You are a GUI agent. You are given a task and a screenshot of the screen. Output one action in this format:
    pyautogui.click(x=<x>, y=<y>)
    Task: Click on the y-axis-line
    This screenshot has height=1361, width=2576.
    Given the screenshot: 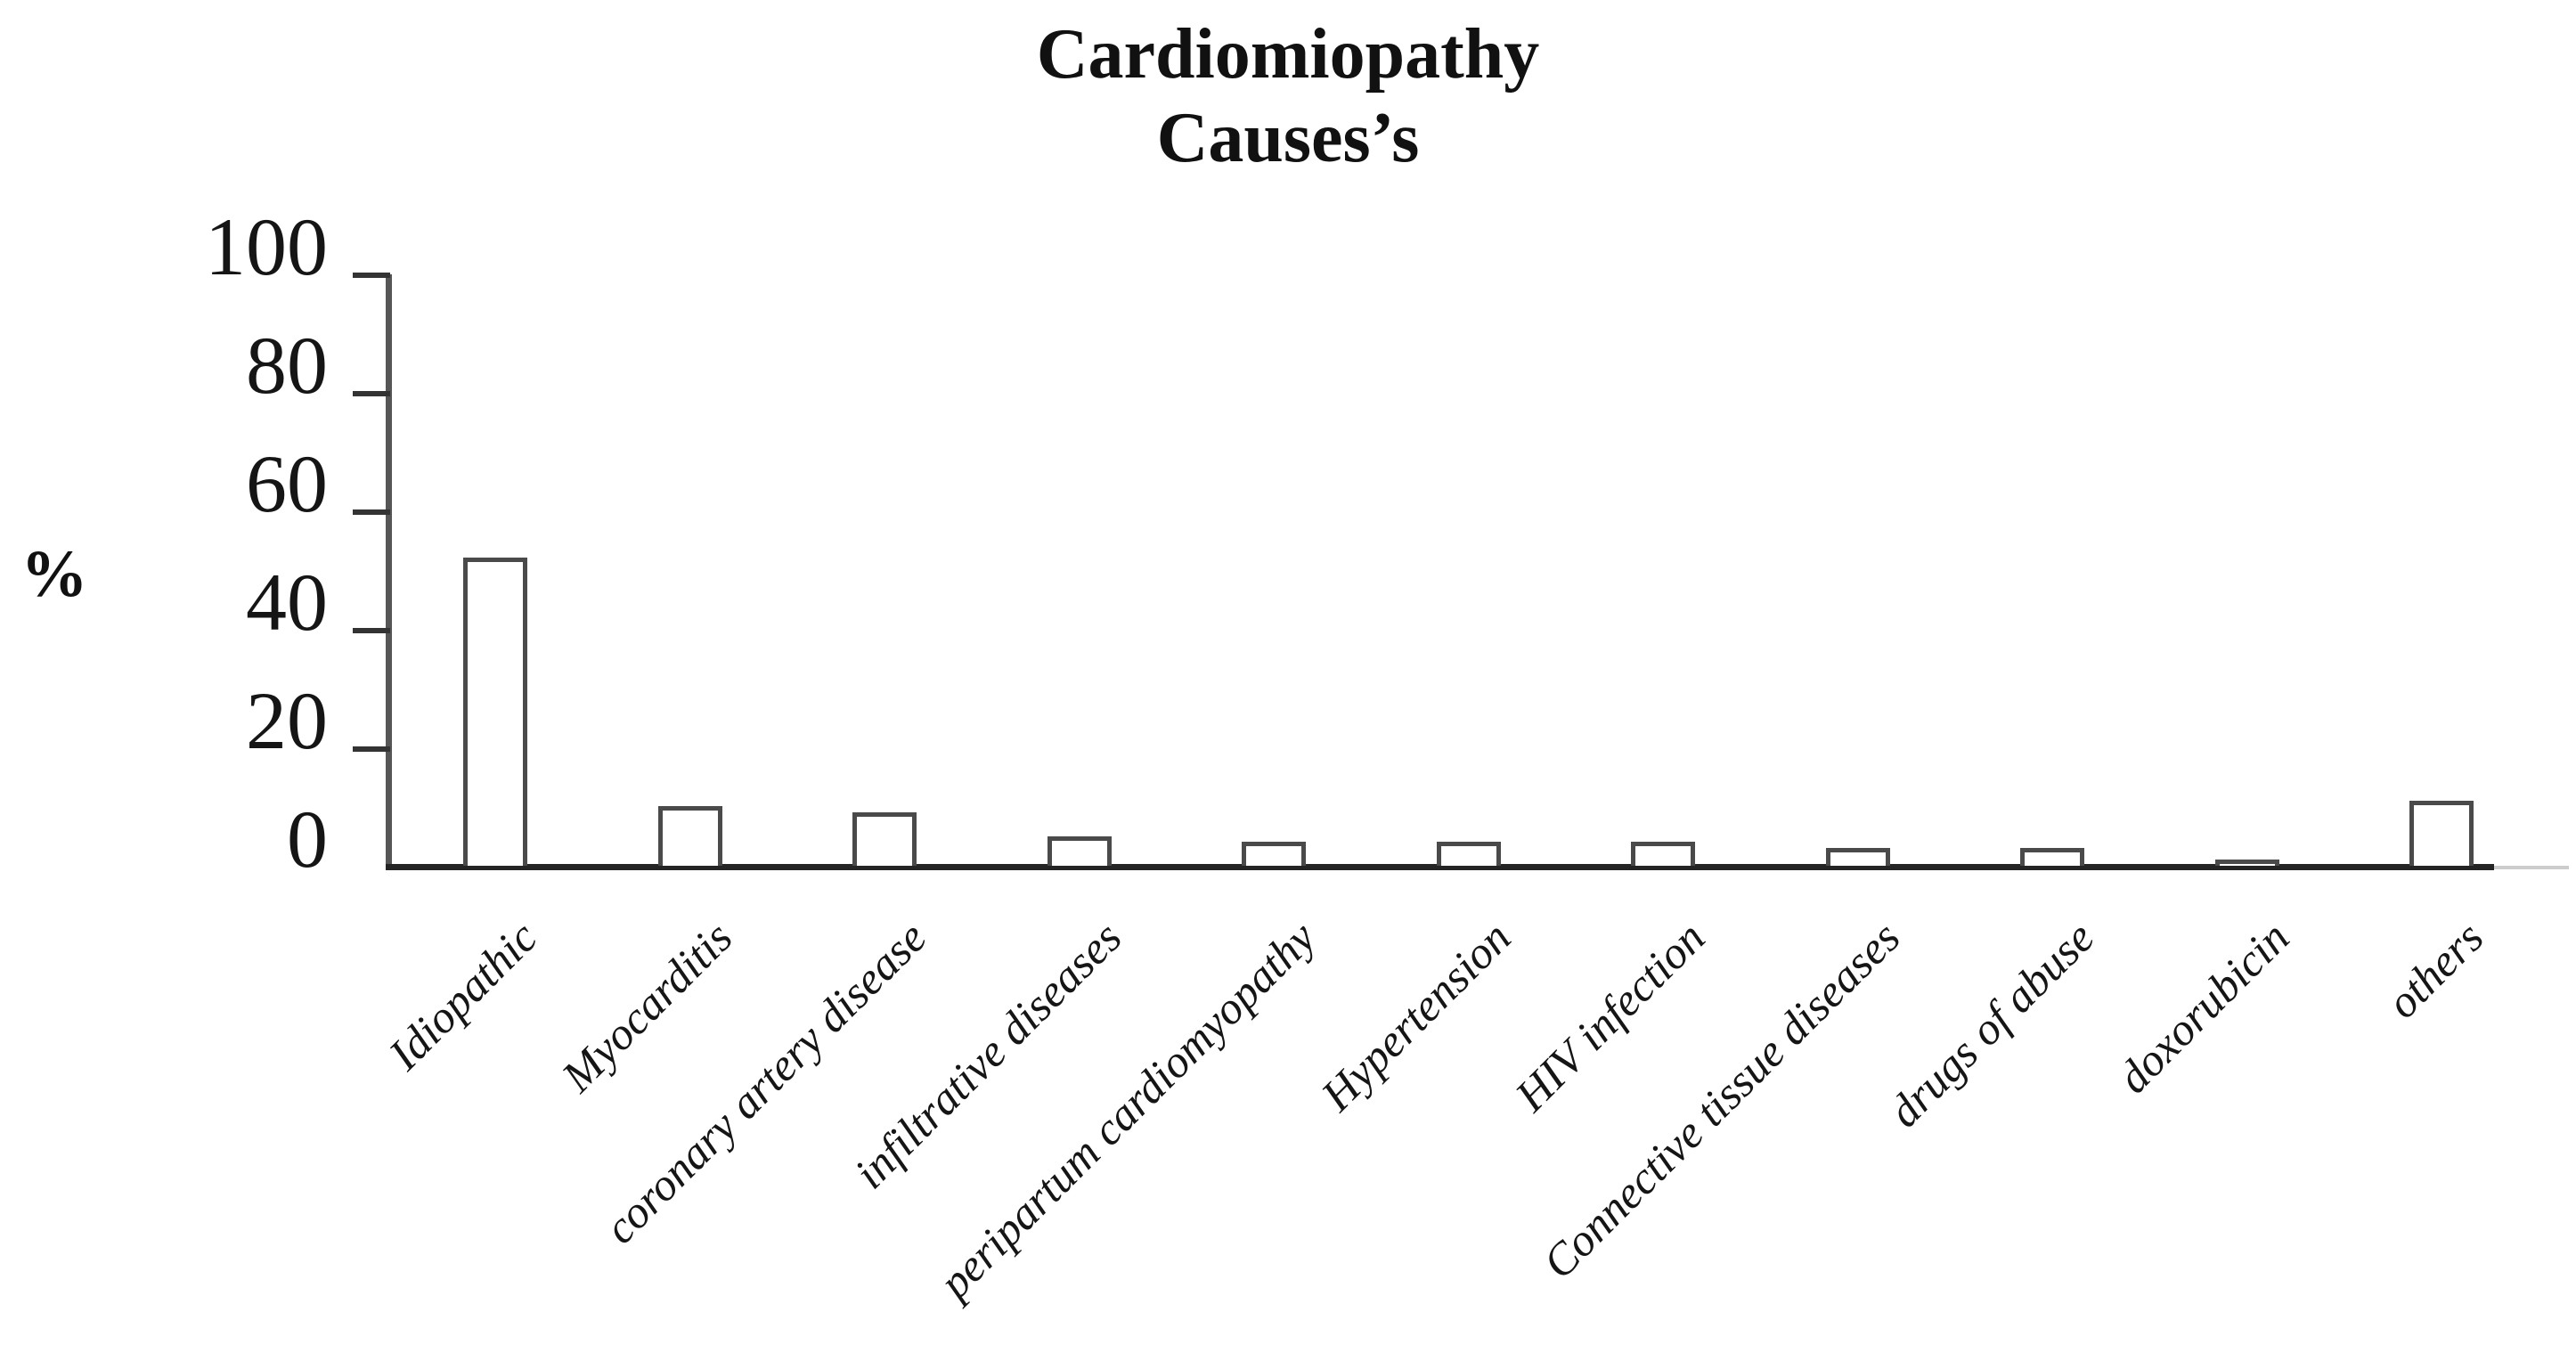 What is the action you would take?
    pyautogui.click(x=389, y=572)
    